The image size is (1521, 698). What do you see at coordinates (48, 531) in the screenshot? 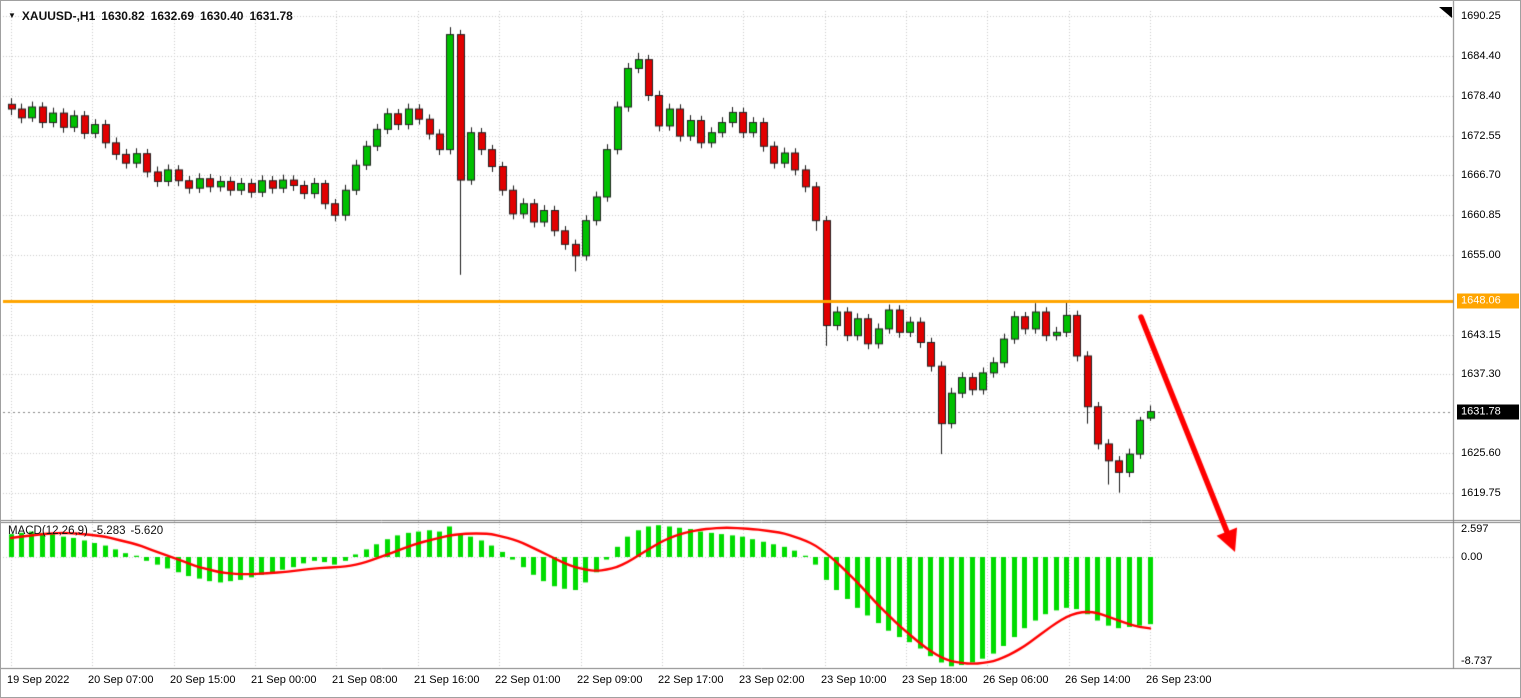
I see `macd-name-label: MACD(12,26,9)` at bounding box center [48, 531].